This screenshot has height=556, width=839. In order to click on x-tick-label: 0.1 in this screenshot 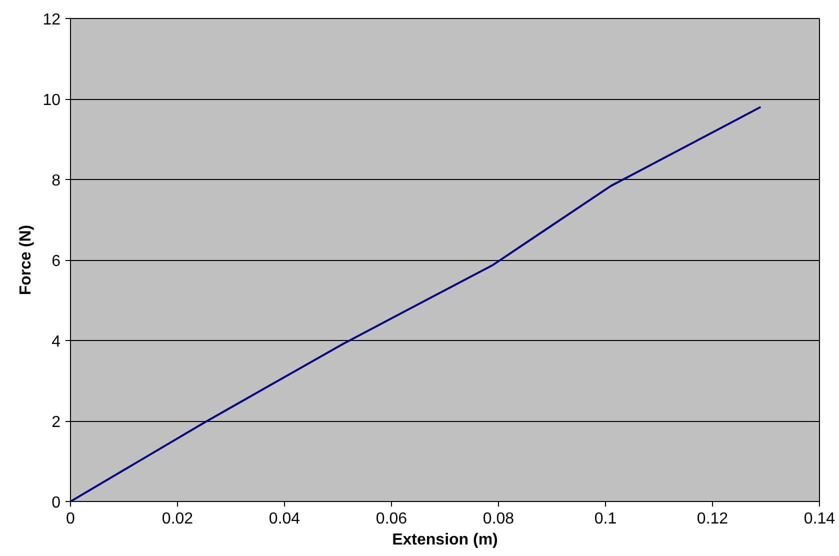, I will do `click(605, 519)`.